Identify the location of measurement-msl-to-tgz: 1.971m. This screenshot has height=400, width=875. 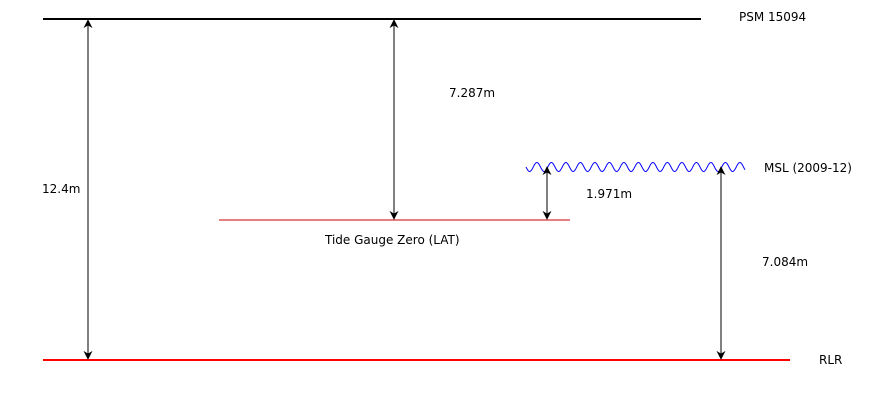
(609, 194).